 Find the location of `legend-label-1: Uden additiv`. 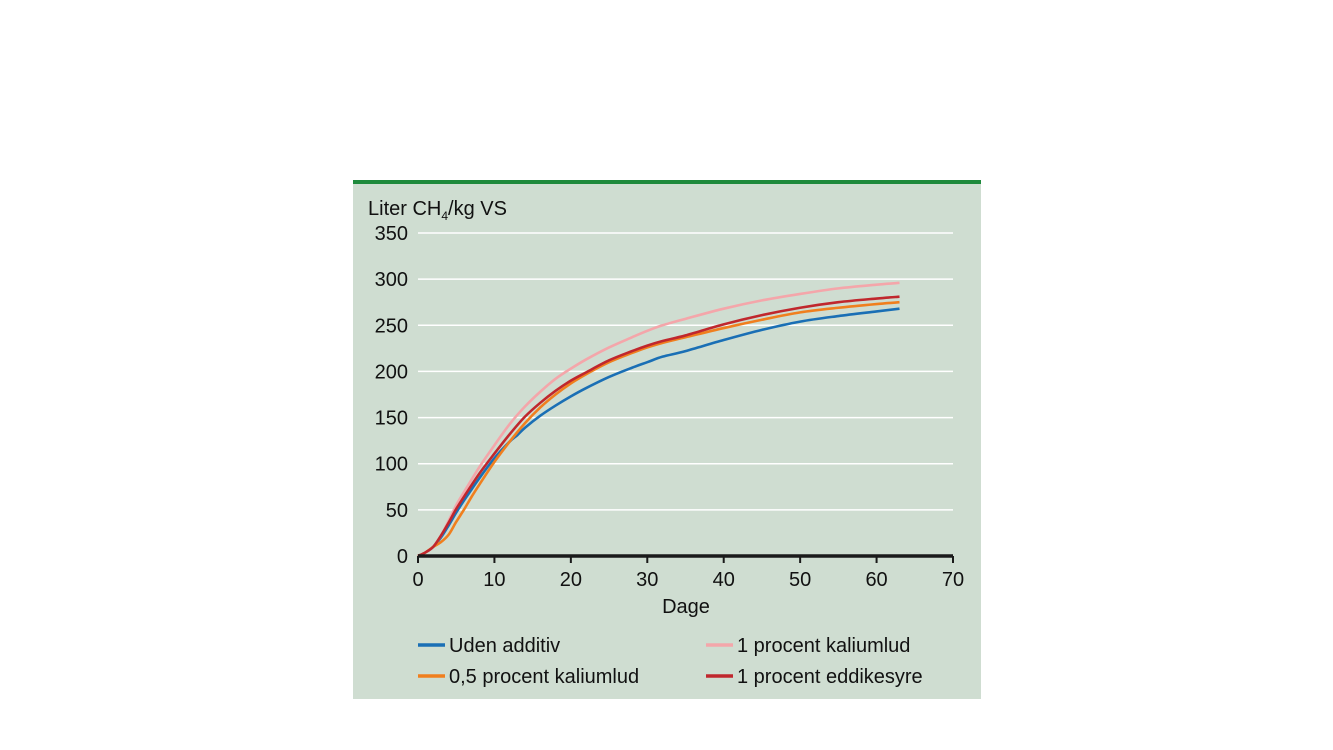

legend-label-1: Uden additiv is located at coordinates (504, 646).